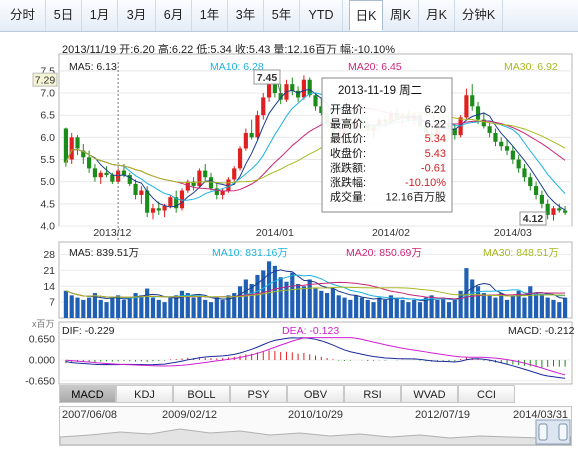  Describe the element at coordinates (384, 253) in the screenshot. I see `vol-ma20-label: MA20: 850.69万` at that location.